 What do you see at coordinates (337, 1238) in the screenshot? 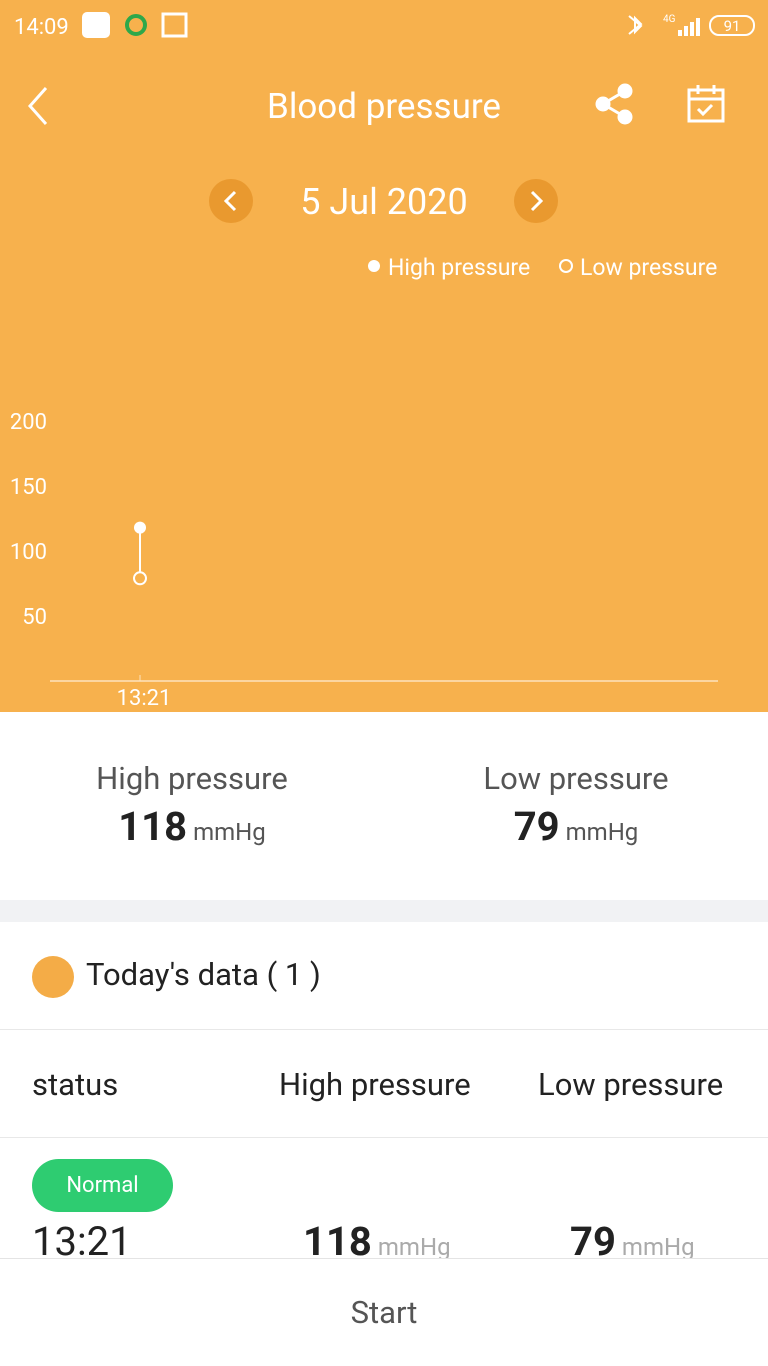
I see `row-high: 118` at bounding box center [337, 1238].